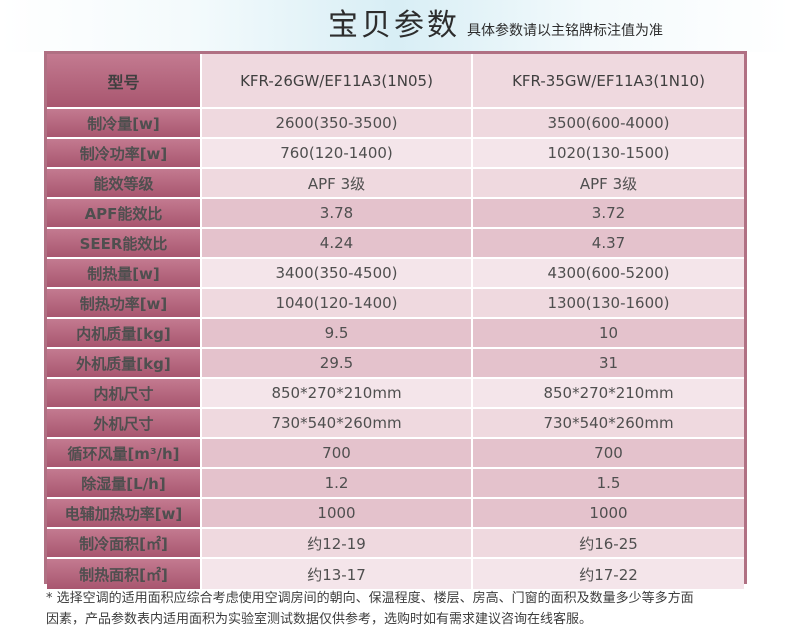 This screenshot has width=790, height=634. I want to click on row-value-model-b: 1300(130-1600), so click(608, 304).